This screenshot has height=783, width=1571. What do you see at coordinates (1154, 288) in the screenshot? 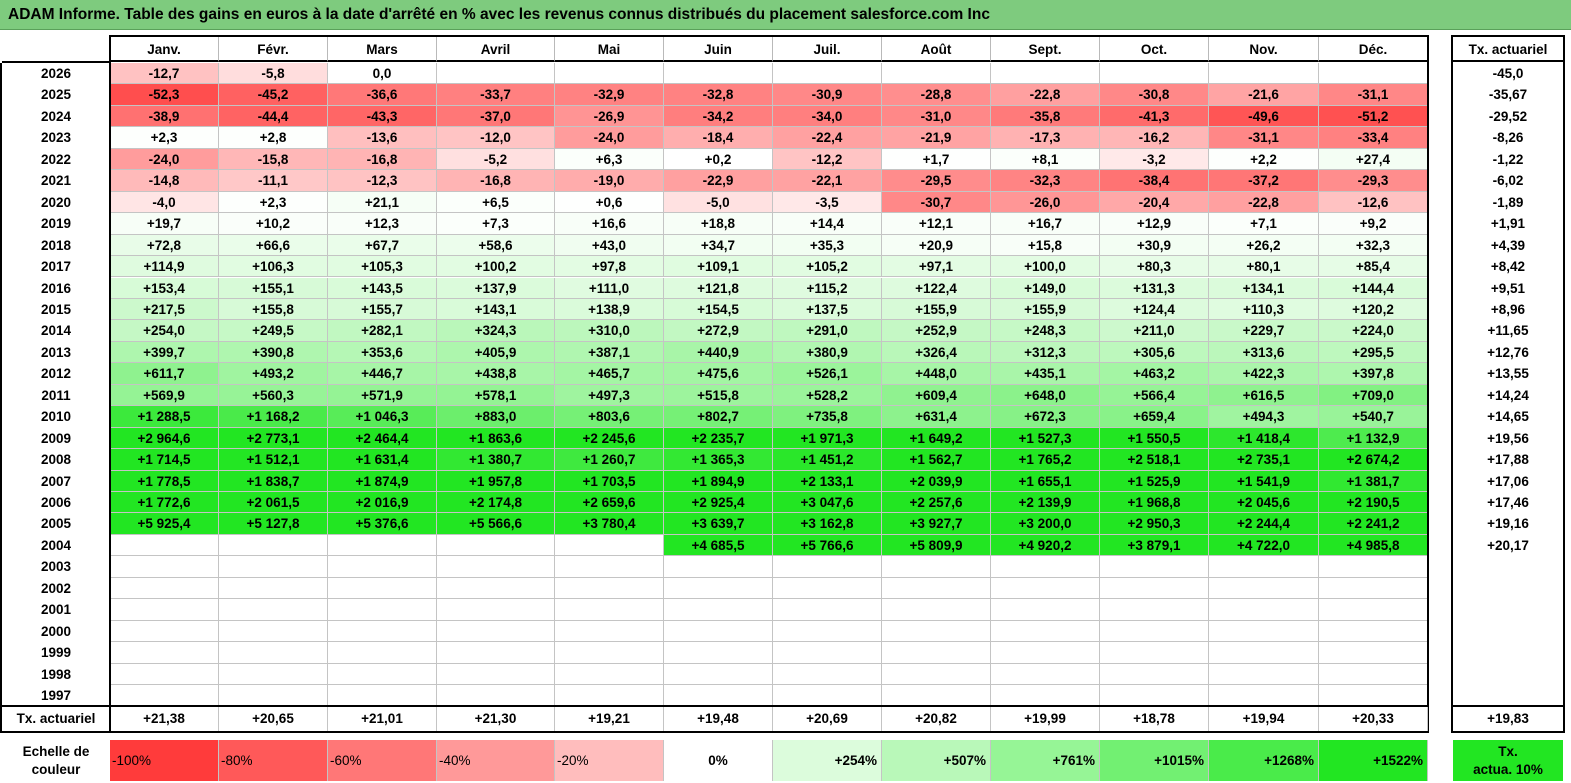
I see `table-cell: +131,3` at bounding box center [1154, 288].